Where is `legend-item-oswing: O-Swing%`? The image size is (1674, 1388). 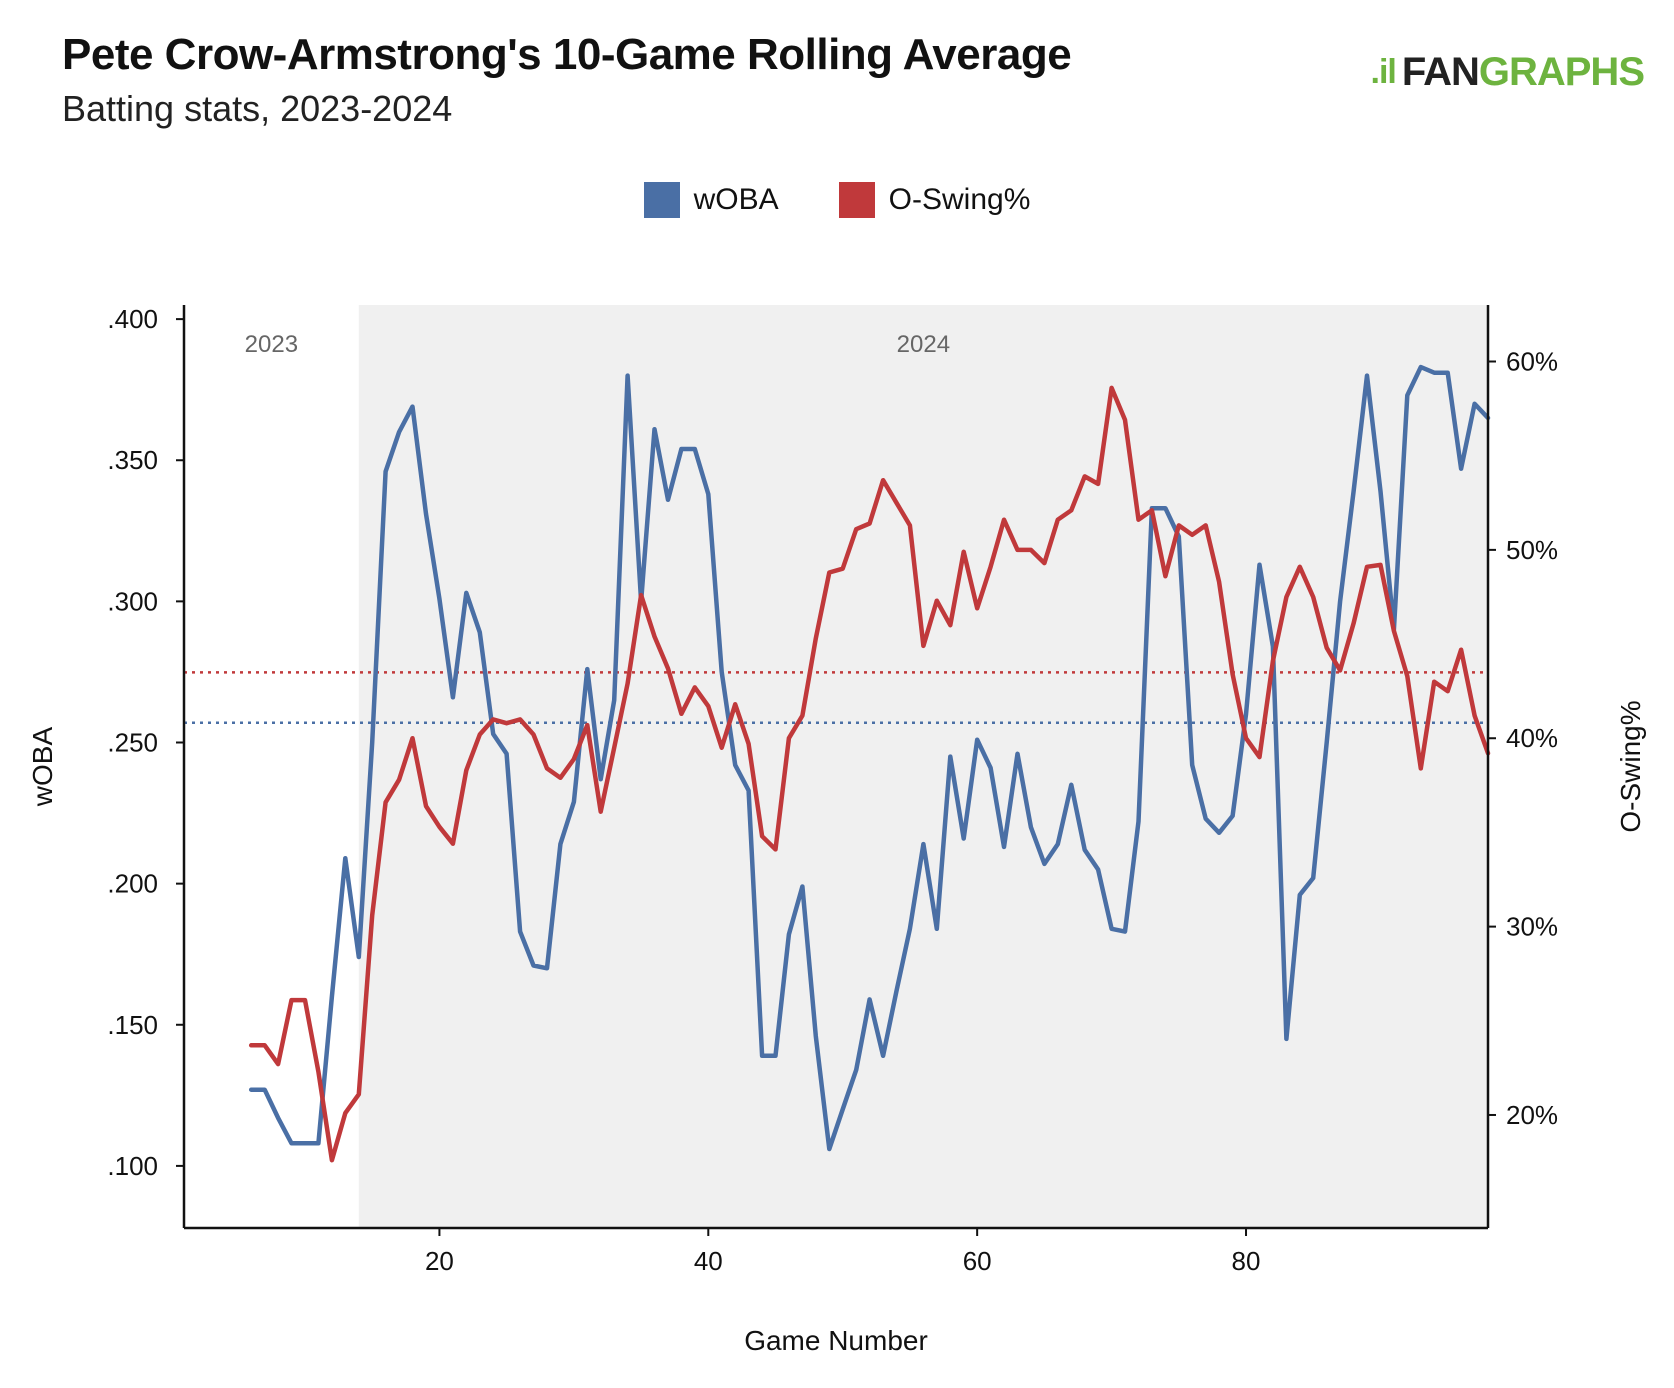
legend-item-oswing: O-Swing% is located at coordinates (934, 200).